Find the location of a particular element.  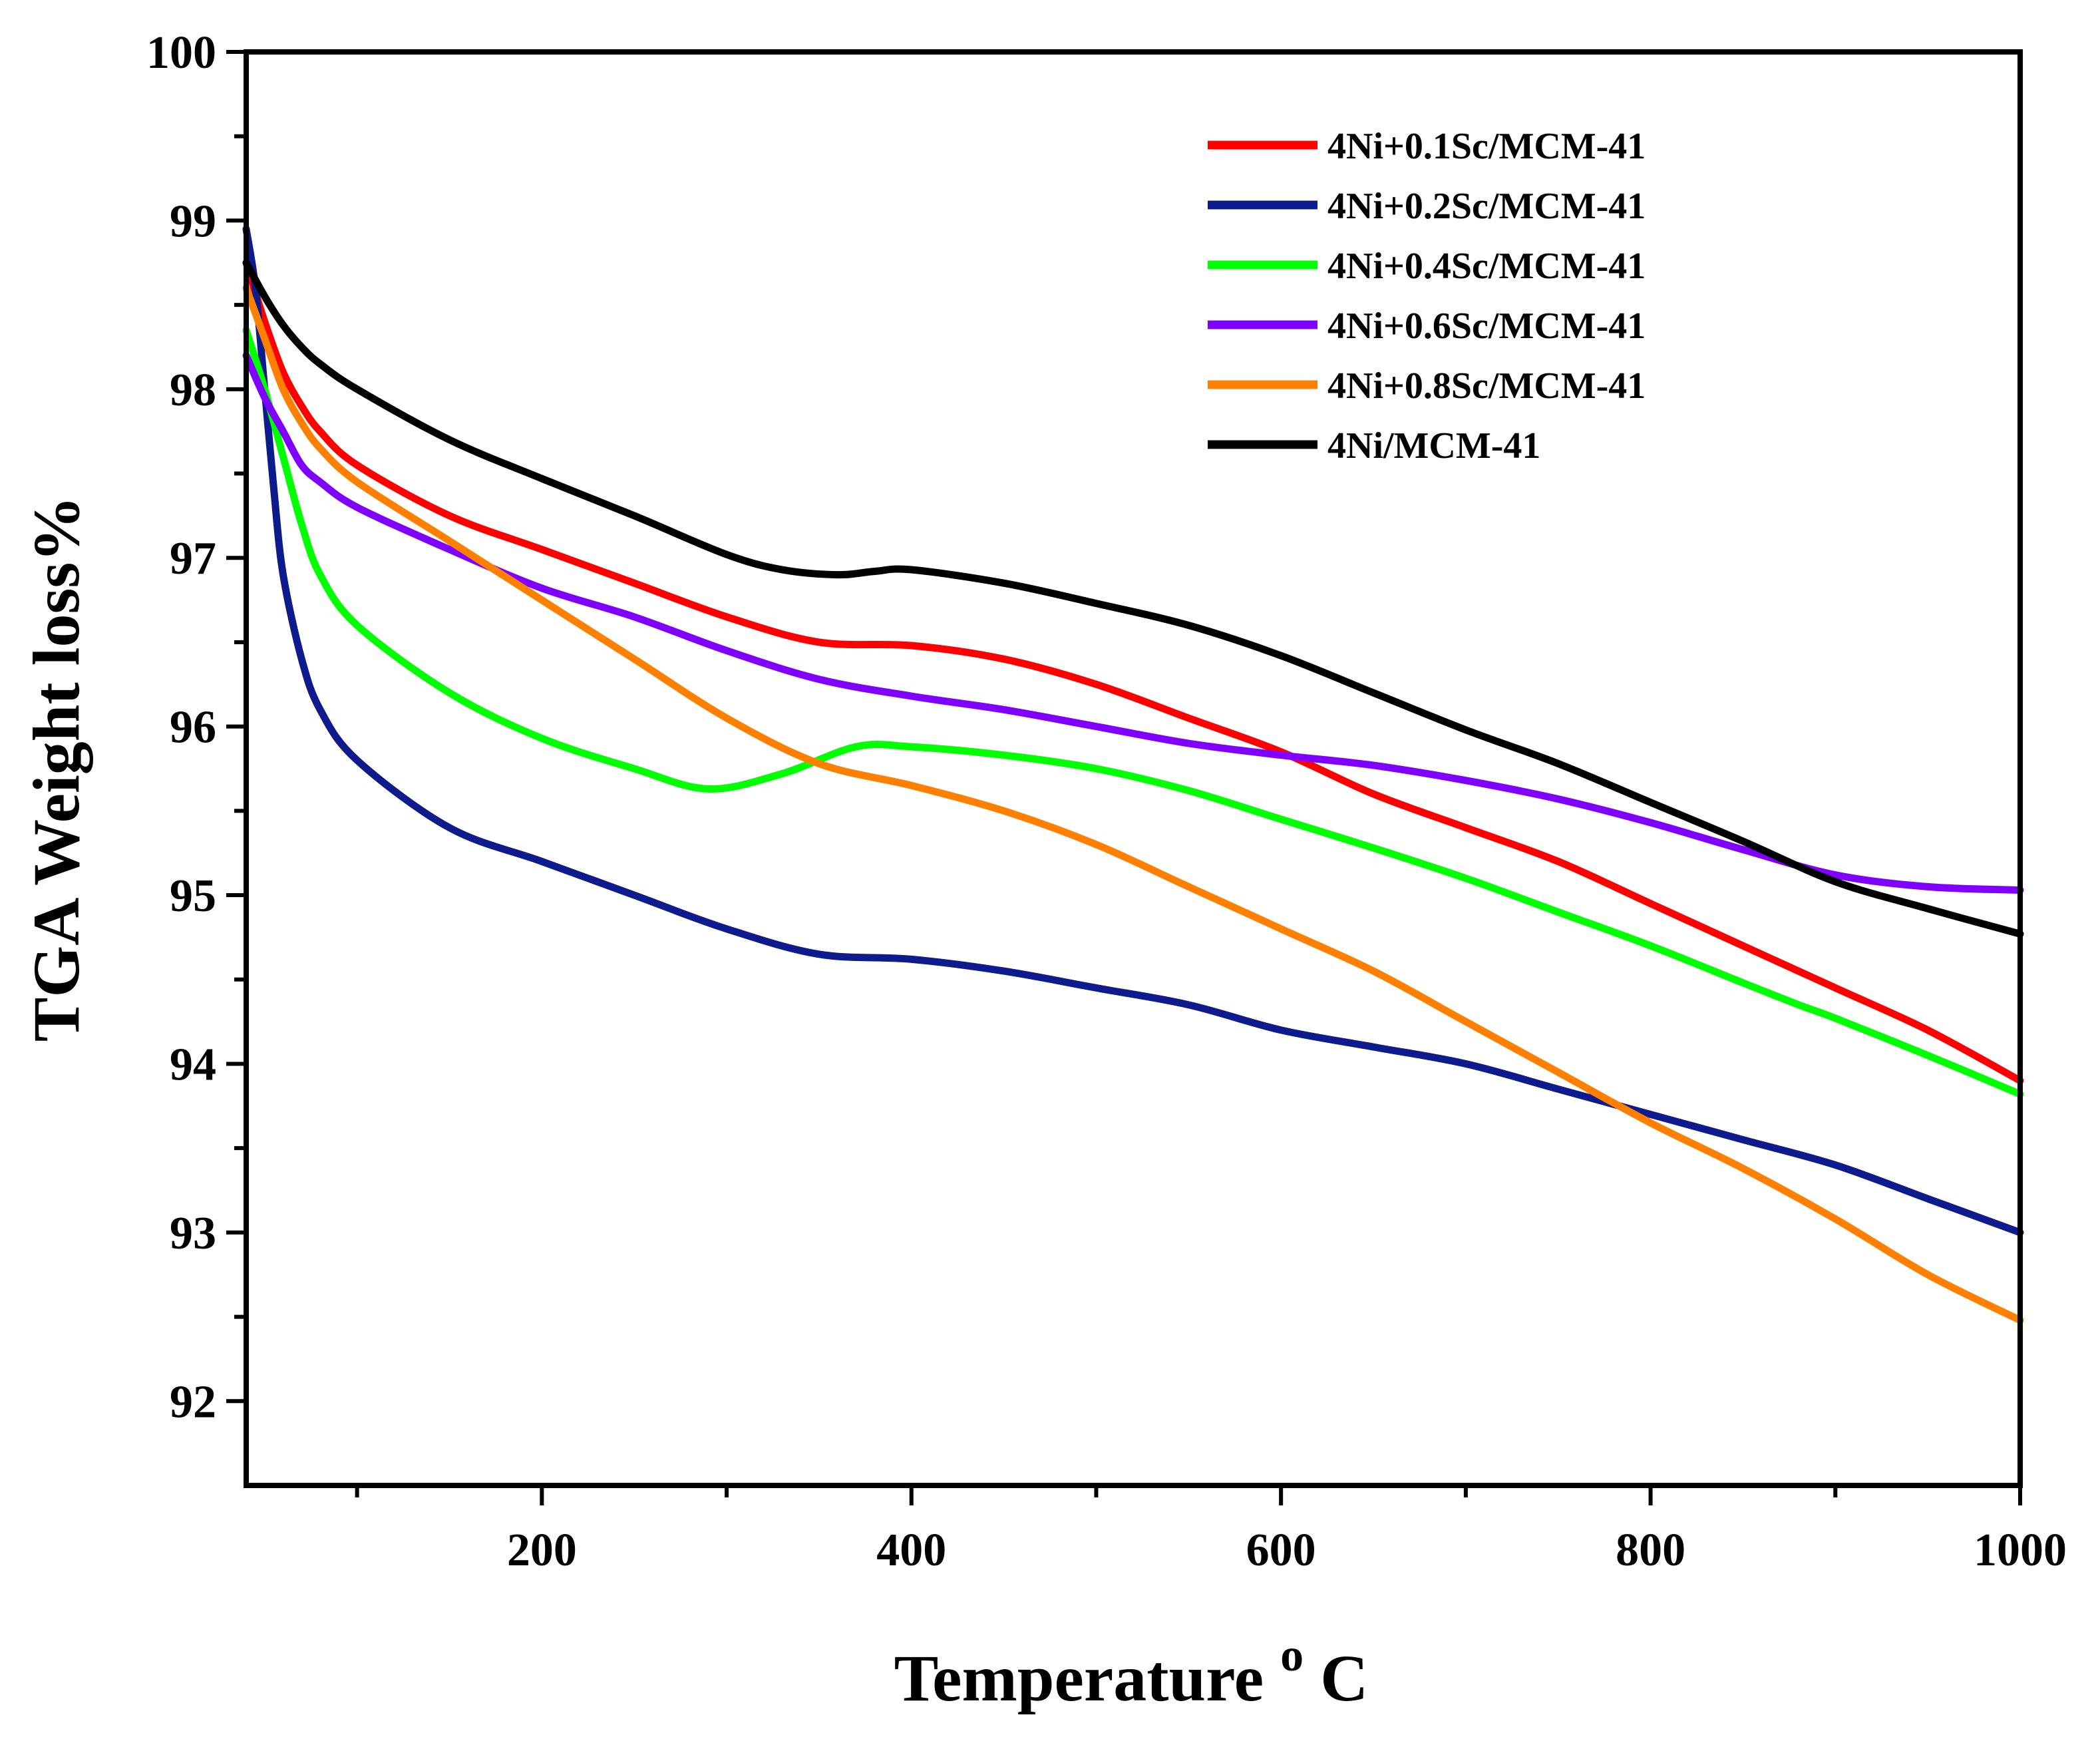

x-tick-label: 400 is located at coordinates (911, 1550).